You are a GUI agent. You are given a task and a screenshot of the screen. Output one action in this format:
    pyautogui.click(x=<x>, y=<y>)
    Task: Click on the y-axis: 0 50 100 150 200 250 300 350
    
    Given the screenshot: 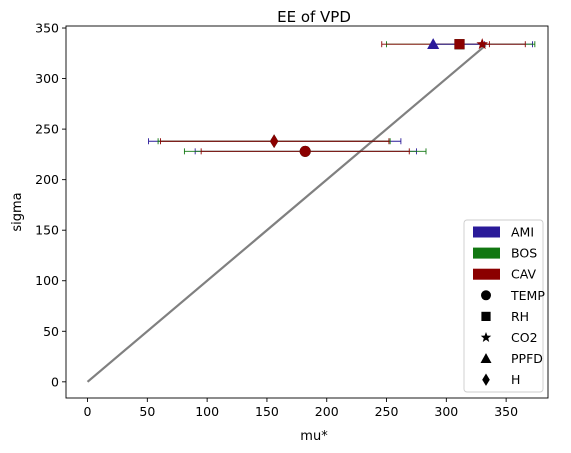 What is the action you would take?
    pyautogui.click(x=50, y=205)
    